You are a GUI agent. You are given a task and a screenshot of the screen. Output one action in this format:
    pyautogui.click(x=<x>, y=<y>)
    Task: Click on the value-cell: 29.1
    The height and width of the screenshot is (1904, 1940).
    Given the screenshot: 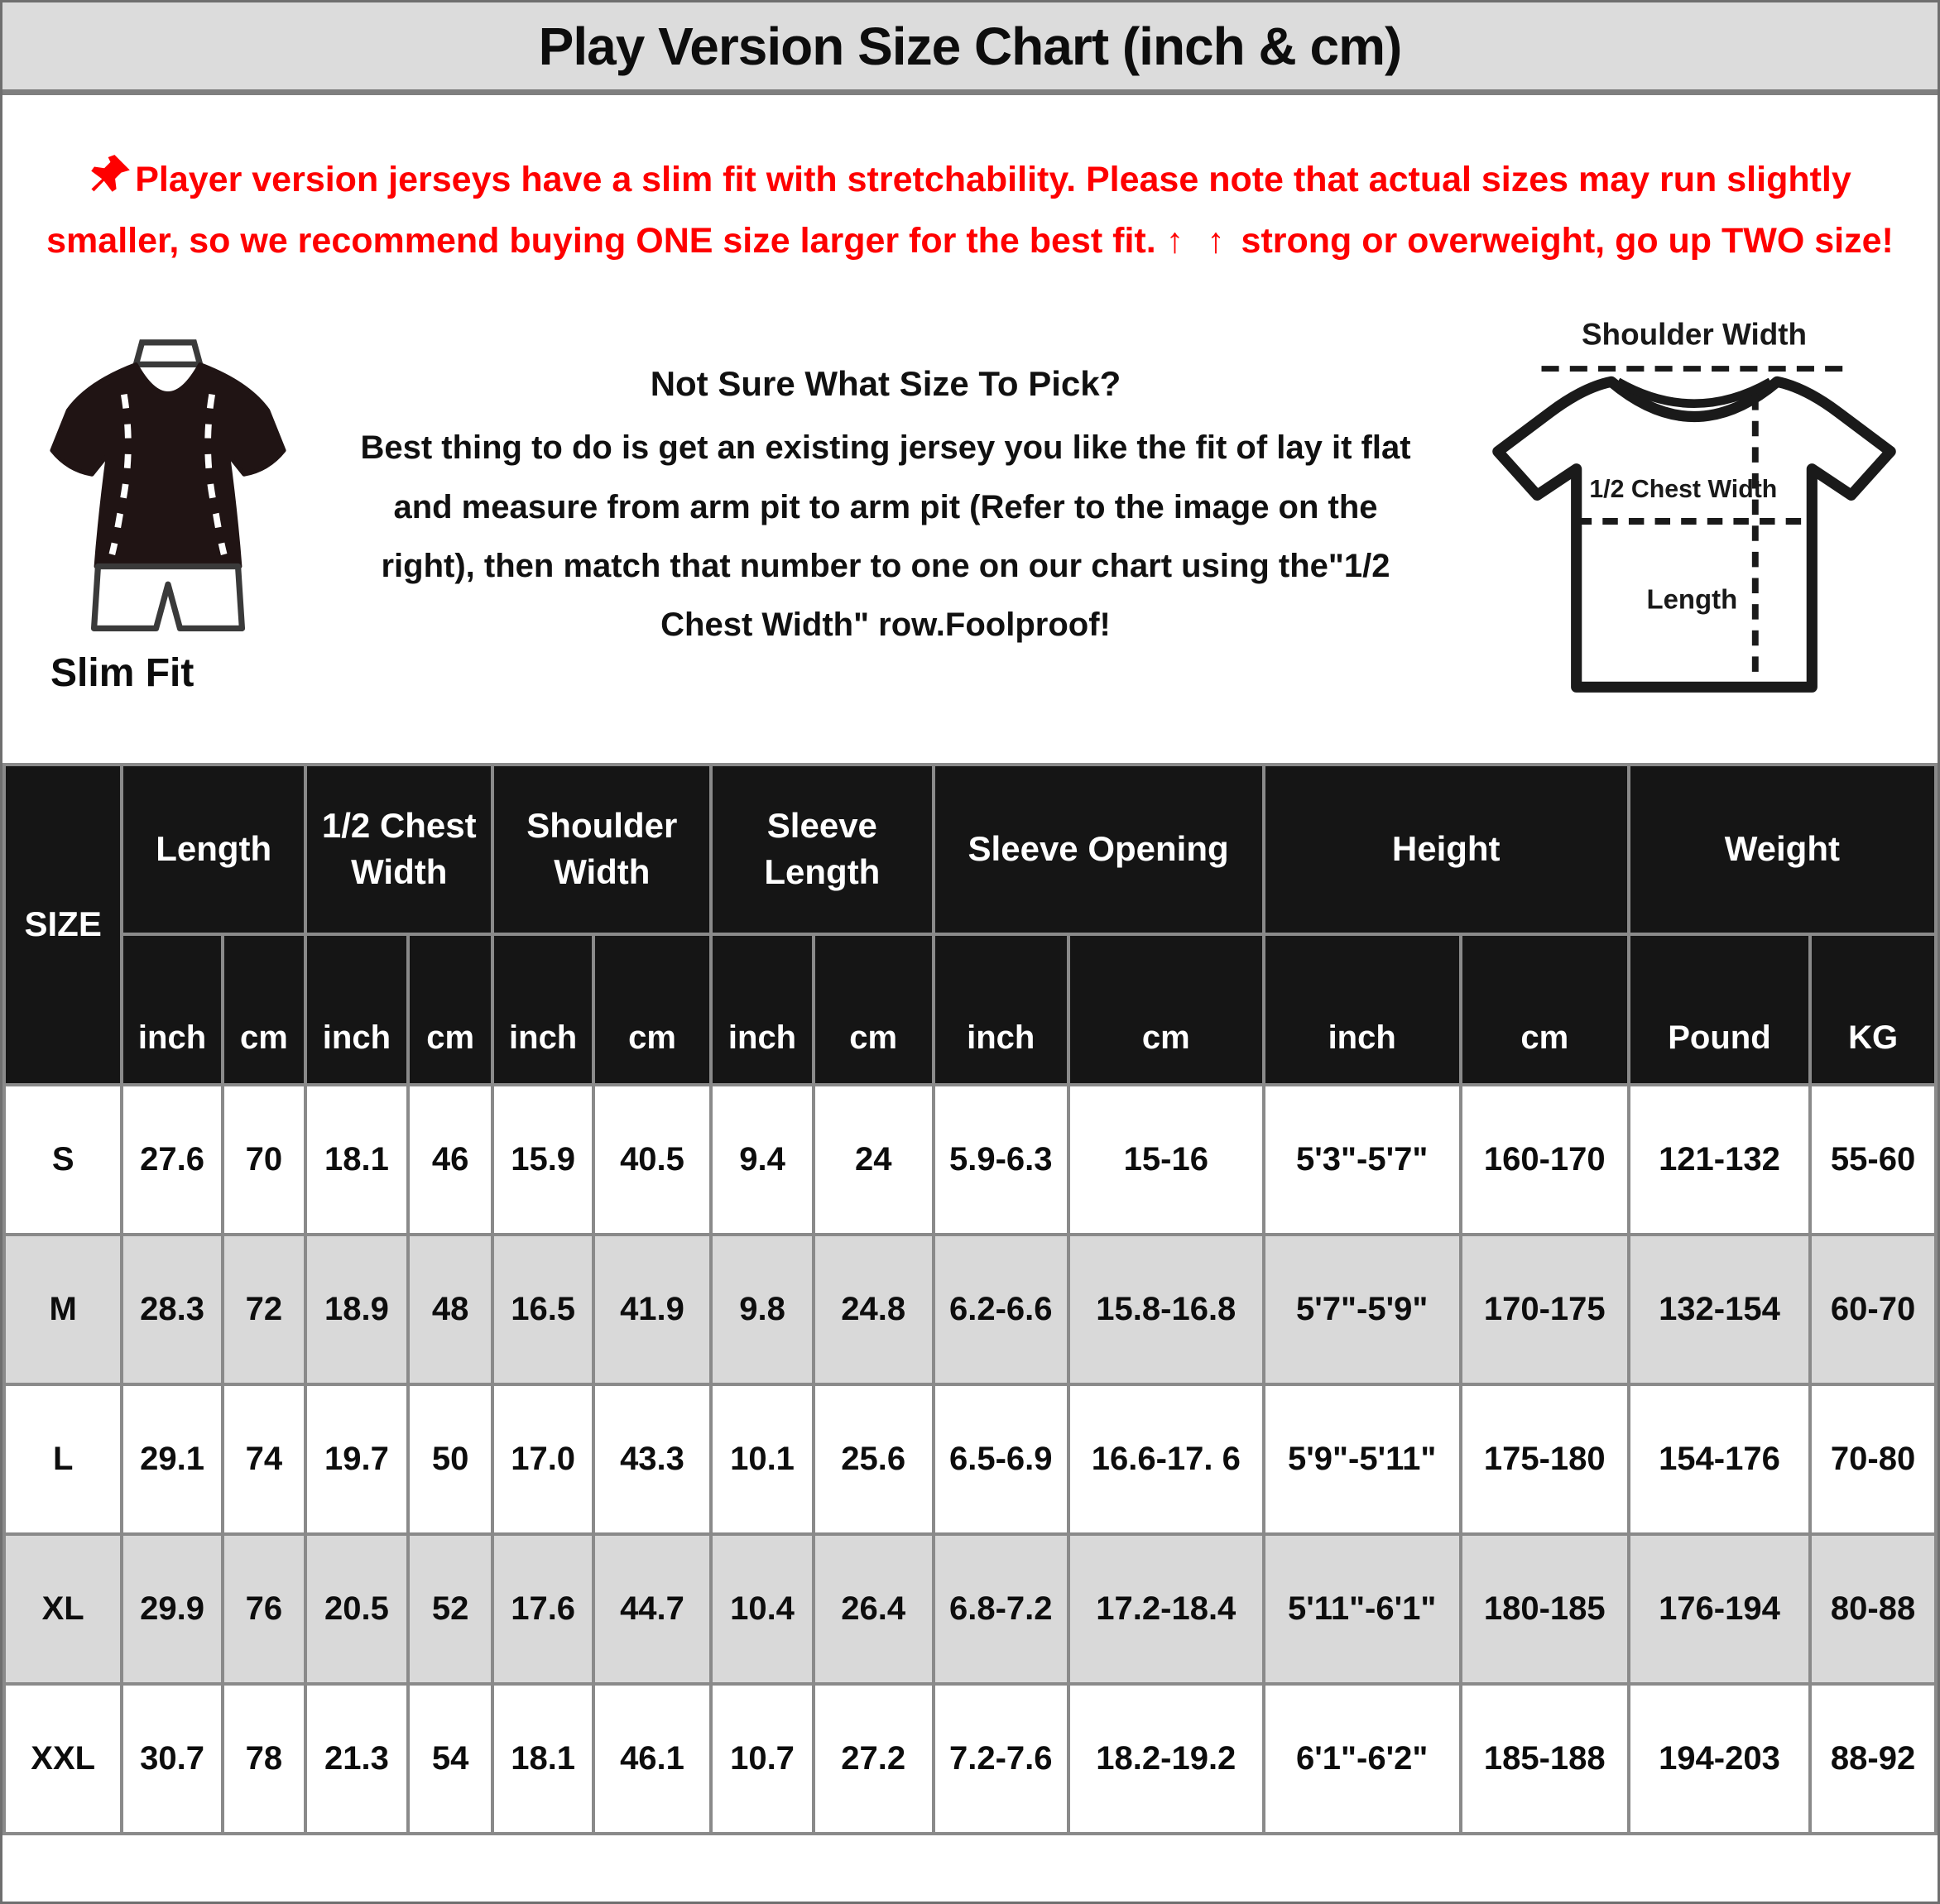 What is the action you would take?
    pyautogui.click(x=172, y=1459)
    